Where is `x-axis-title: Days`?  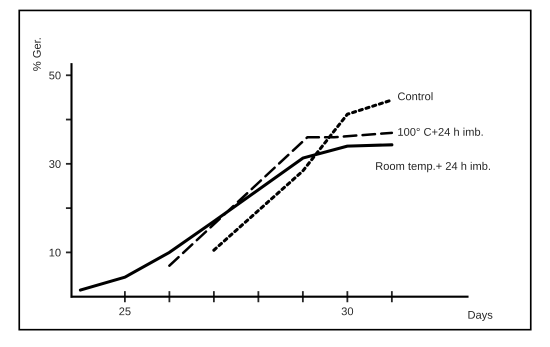
x-axis-title: Days is located at coordinates (480, 316).